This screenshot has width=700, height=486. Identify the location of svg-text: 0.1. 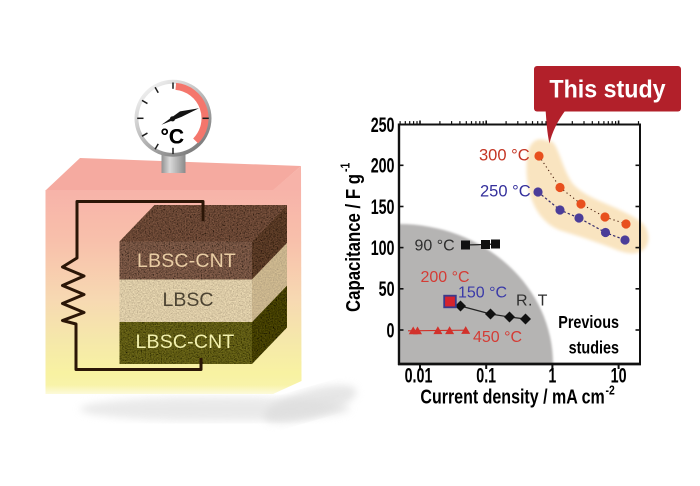
(486, 375).